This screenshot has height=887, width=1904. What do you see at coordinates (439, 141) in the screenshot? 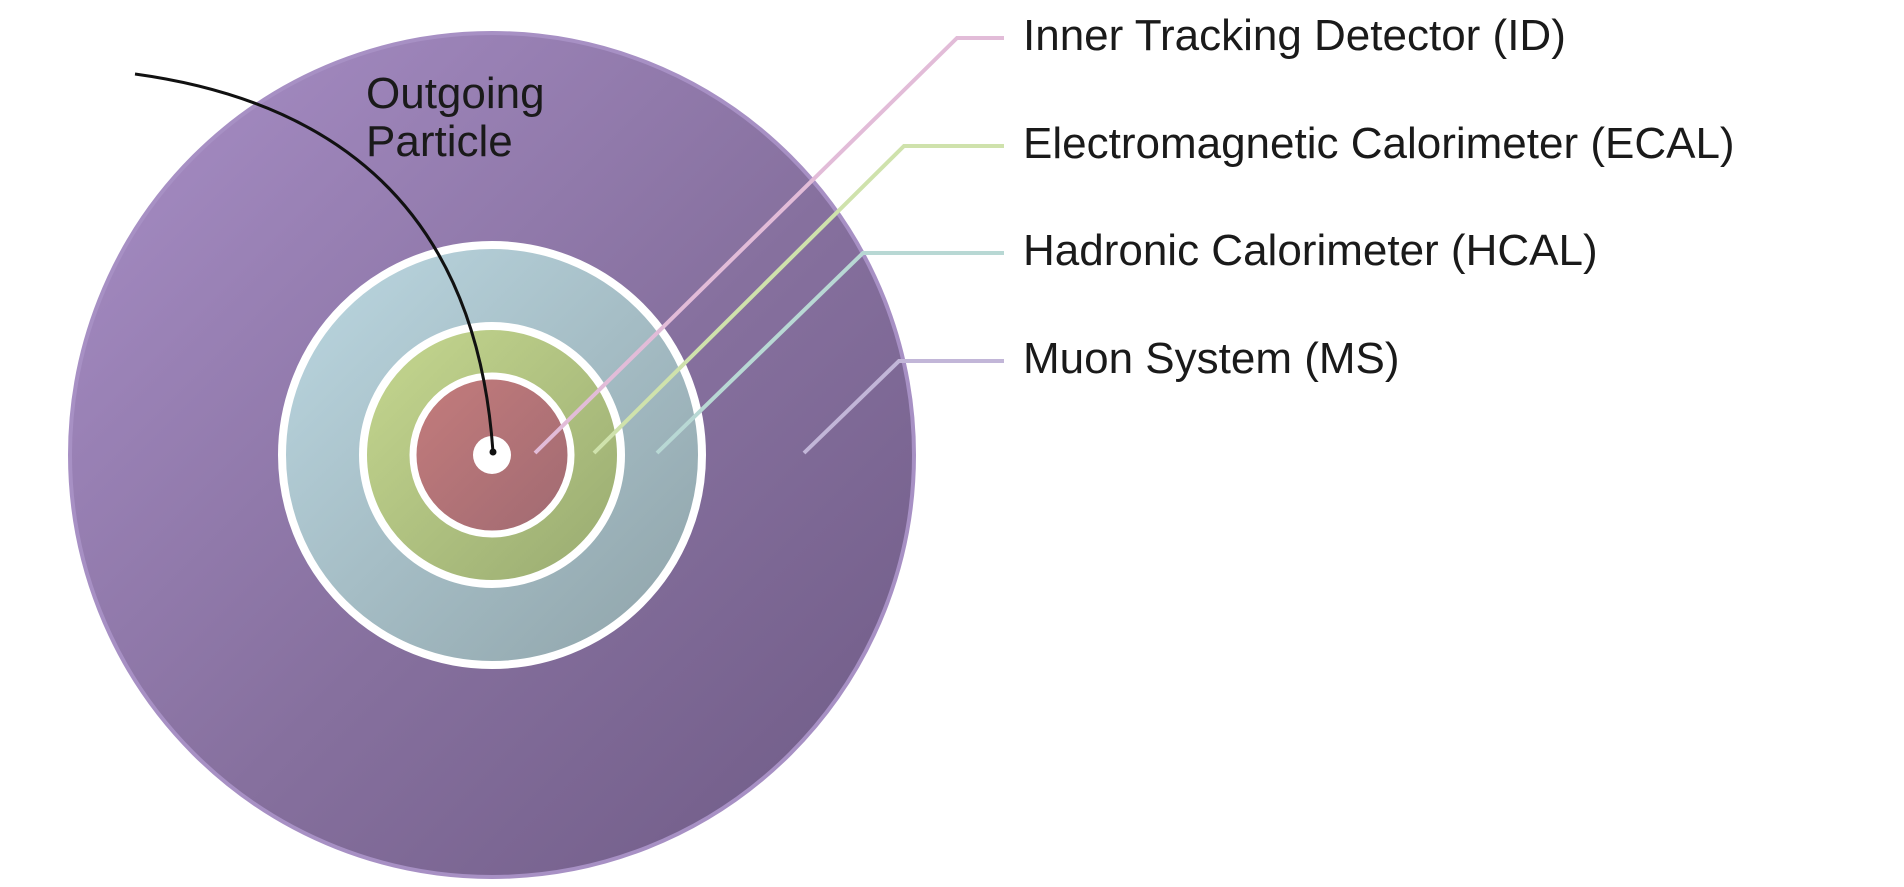
I see `particle-label-line2: Particle` at bounding box center [439, 141].